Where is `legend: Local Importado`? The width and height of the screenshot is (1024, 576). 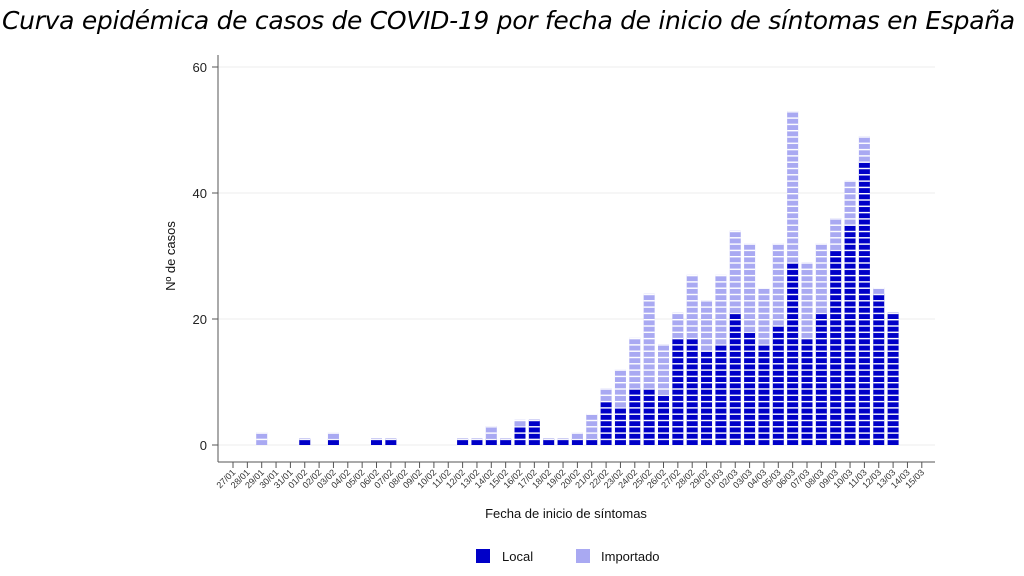 legend: Local Importado is located at coordinates (568, 556).